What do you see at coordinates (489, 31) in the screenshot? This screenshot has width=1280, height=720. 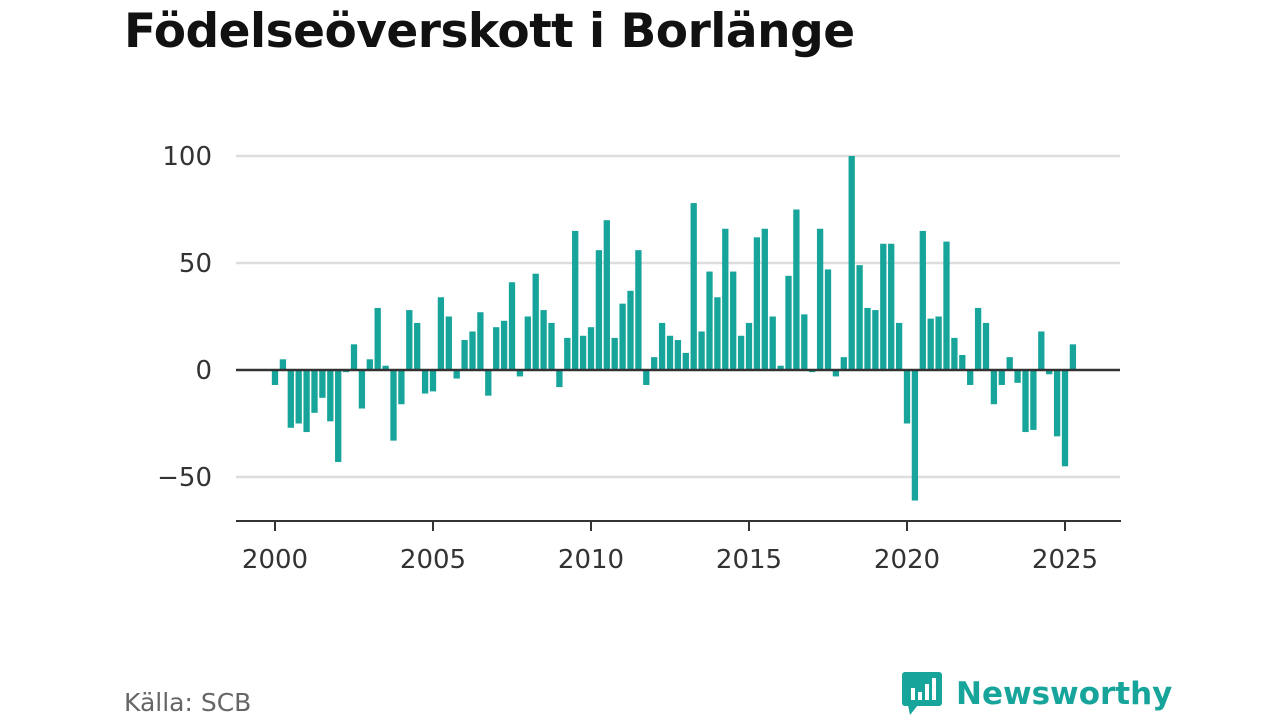 I see `chart-title: Födelseöverskott i Borlänge` at bounding box center [489, 31].